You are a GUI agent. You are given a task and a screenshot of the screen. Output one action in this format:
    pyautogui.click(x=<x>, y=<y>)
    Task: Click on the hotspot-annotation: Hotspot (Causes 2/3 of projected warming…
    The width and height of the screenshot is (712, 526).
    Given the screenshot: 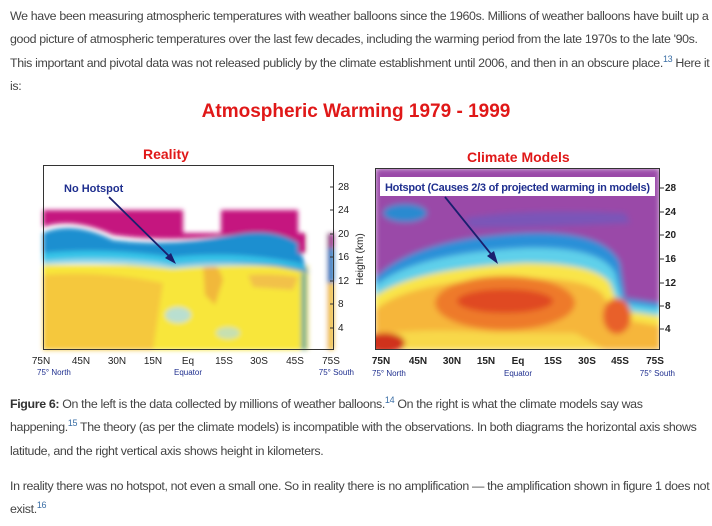 What is the action you would take?
    pyautogui.click(x=517, y=188)
    